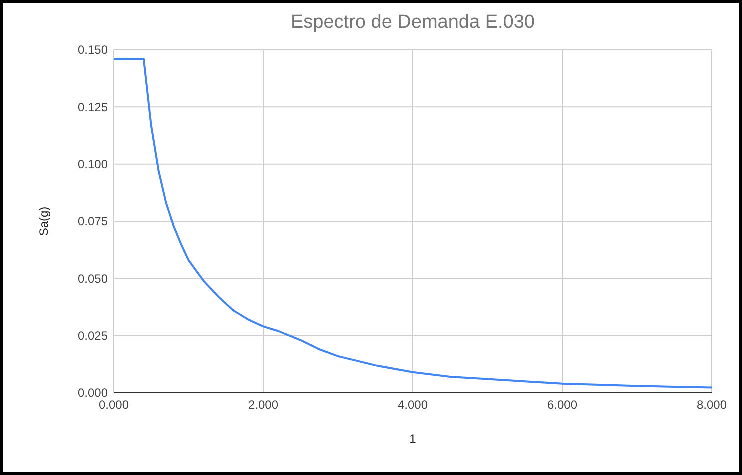 The width and height of the screenshot is (742, 475). What do you see at coordinates (413, 405) in the screenshot?
I see `x-tick-label: 4.000` at bounding box center [413, 405].